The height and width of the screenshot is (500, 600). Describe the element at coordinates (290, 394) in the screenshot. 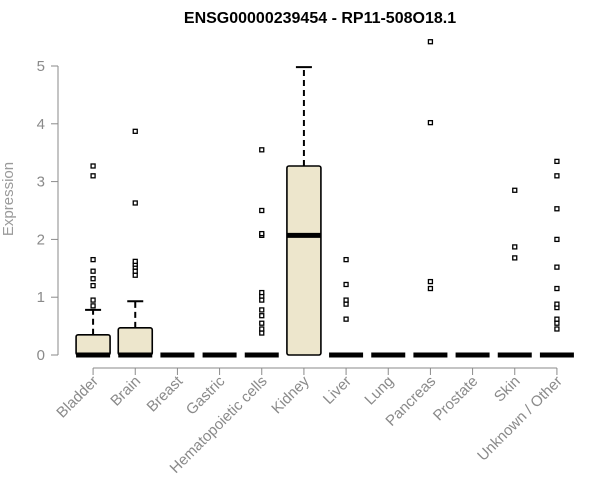

I see `x-tick-label: Kidney` at that location.